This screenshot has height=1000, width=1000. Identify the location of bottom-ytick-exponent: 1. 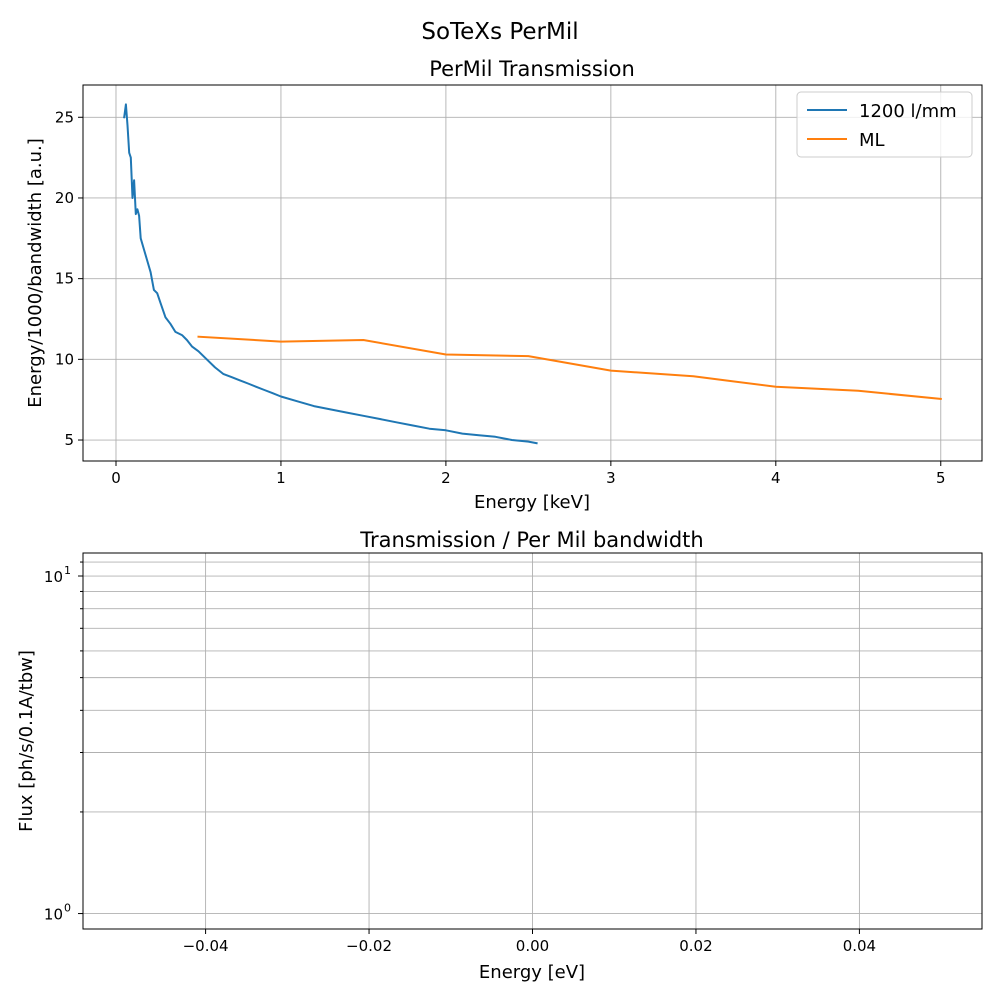
(67, 570).